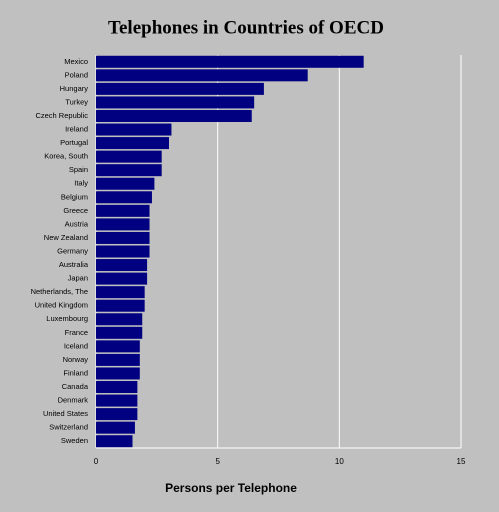 Image resolution: width=499 pixels, height=512 pixels. I want to click on y-tick-label: United States, so click(65, 413).